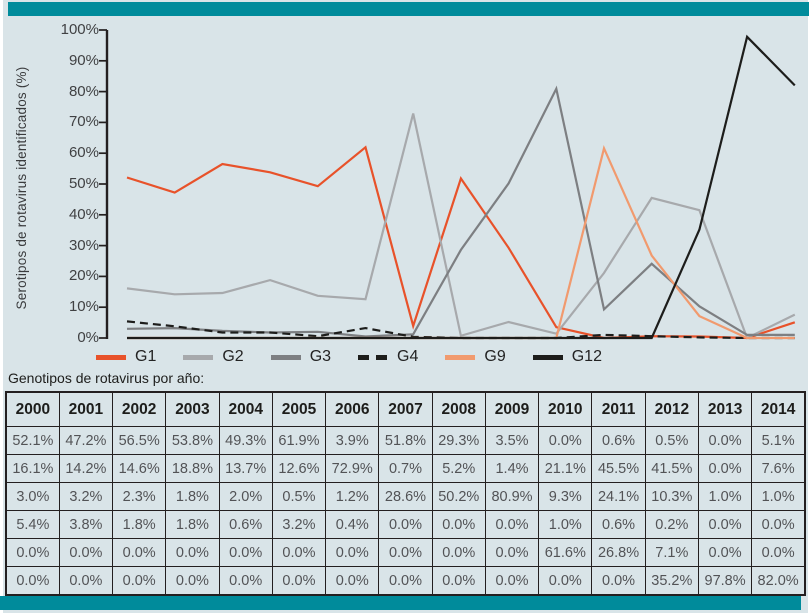 The width and height of the screenshot is (811, 613). I want to click on legend-item-G3: G3, so click(300, 357).